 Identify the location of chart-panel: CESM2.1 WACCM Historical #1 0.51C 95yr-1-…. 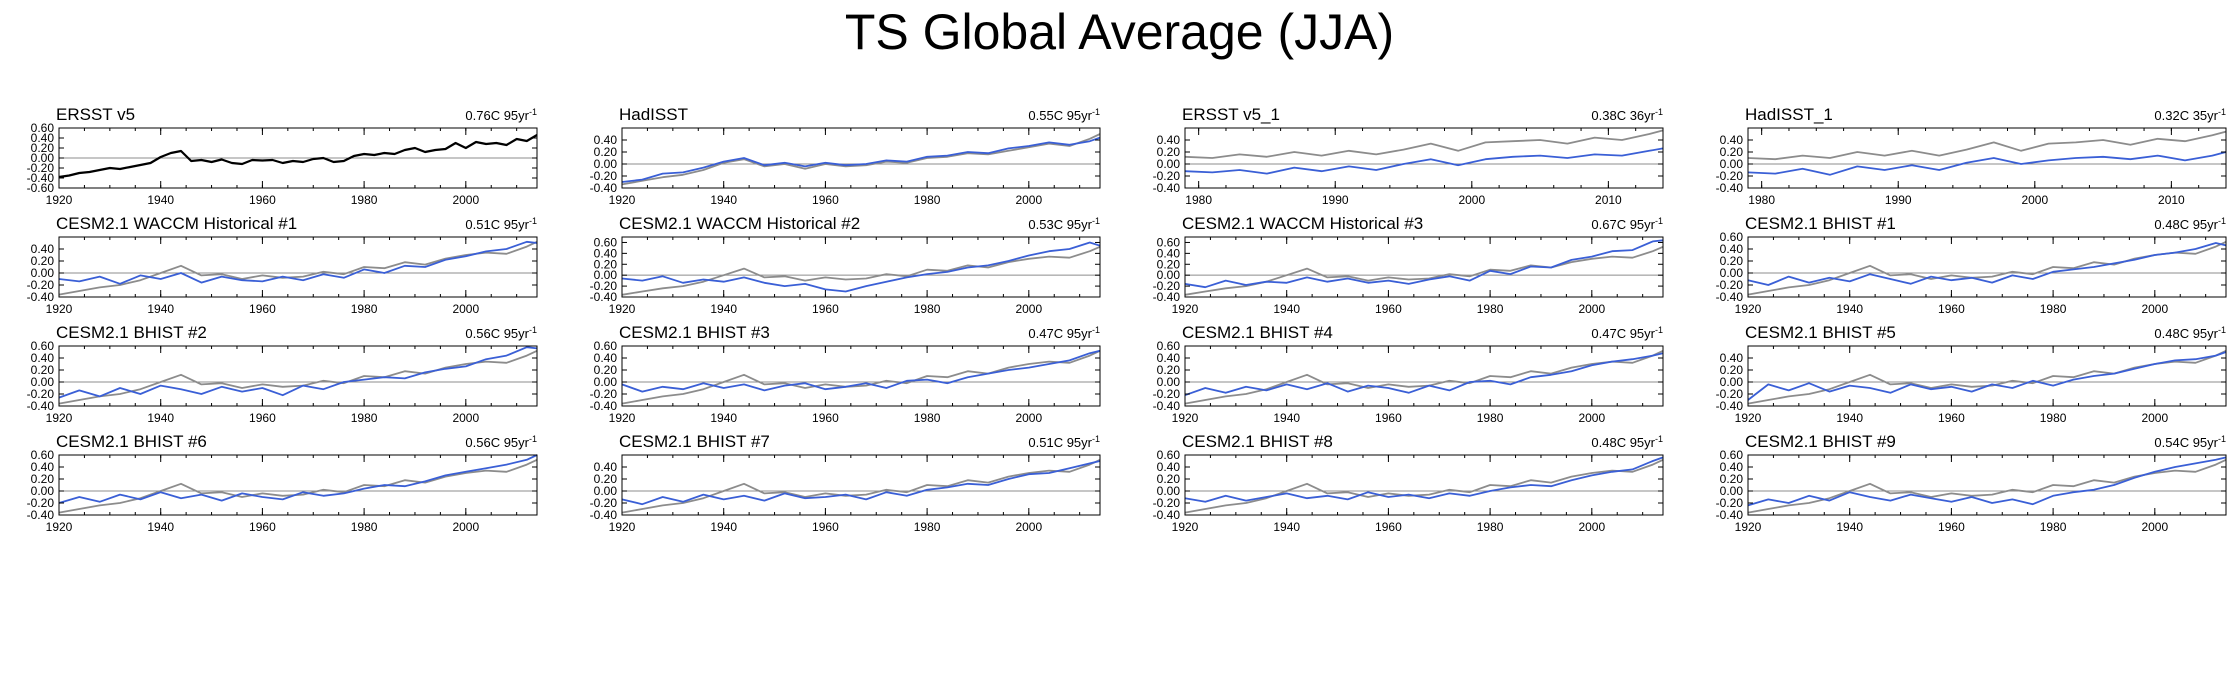
(282, 265).